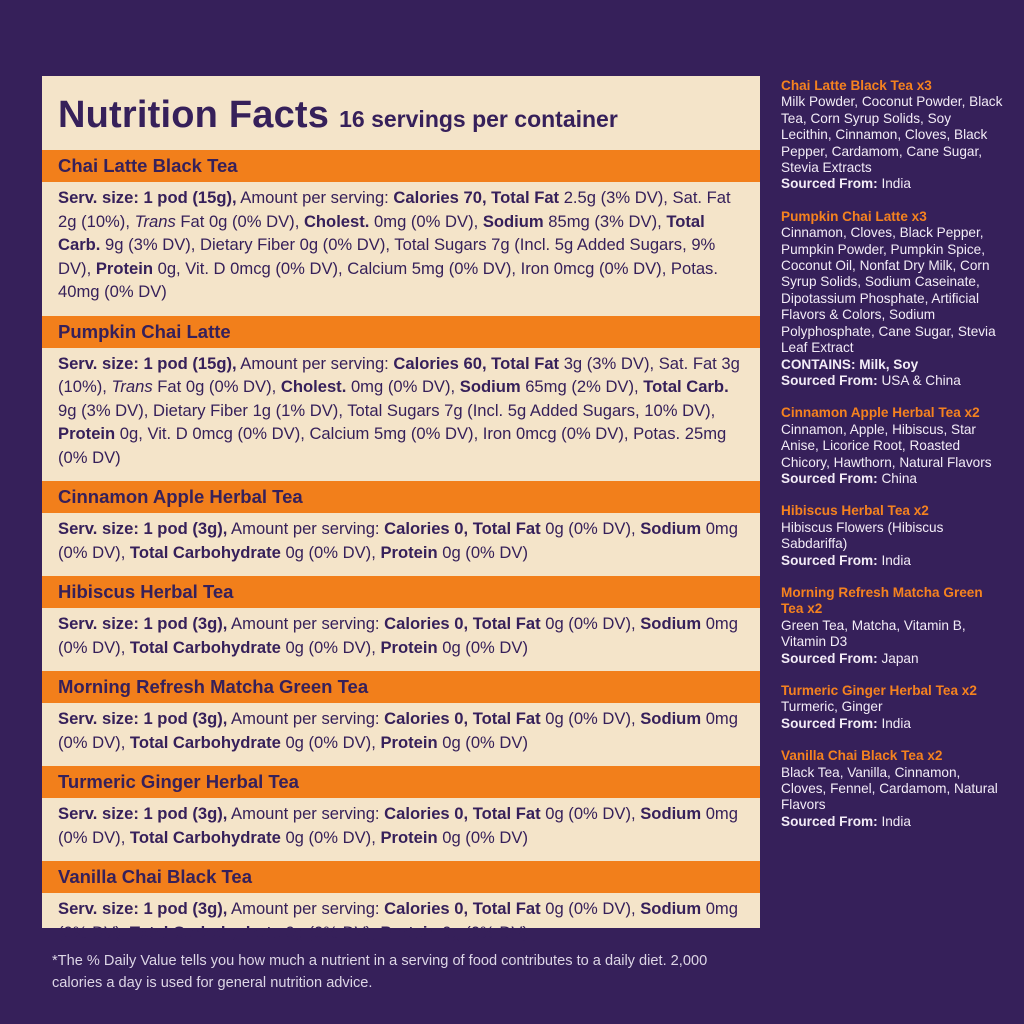  I want to click on product-header: Morning Refresh Matcha Green Tea, so click(401, 687).